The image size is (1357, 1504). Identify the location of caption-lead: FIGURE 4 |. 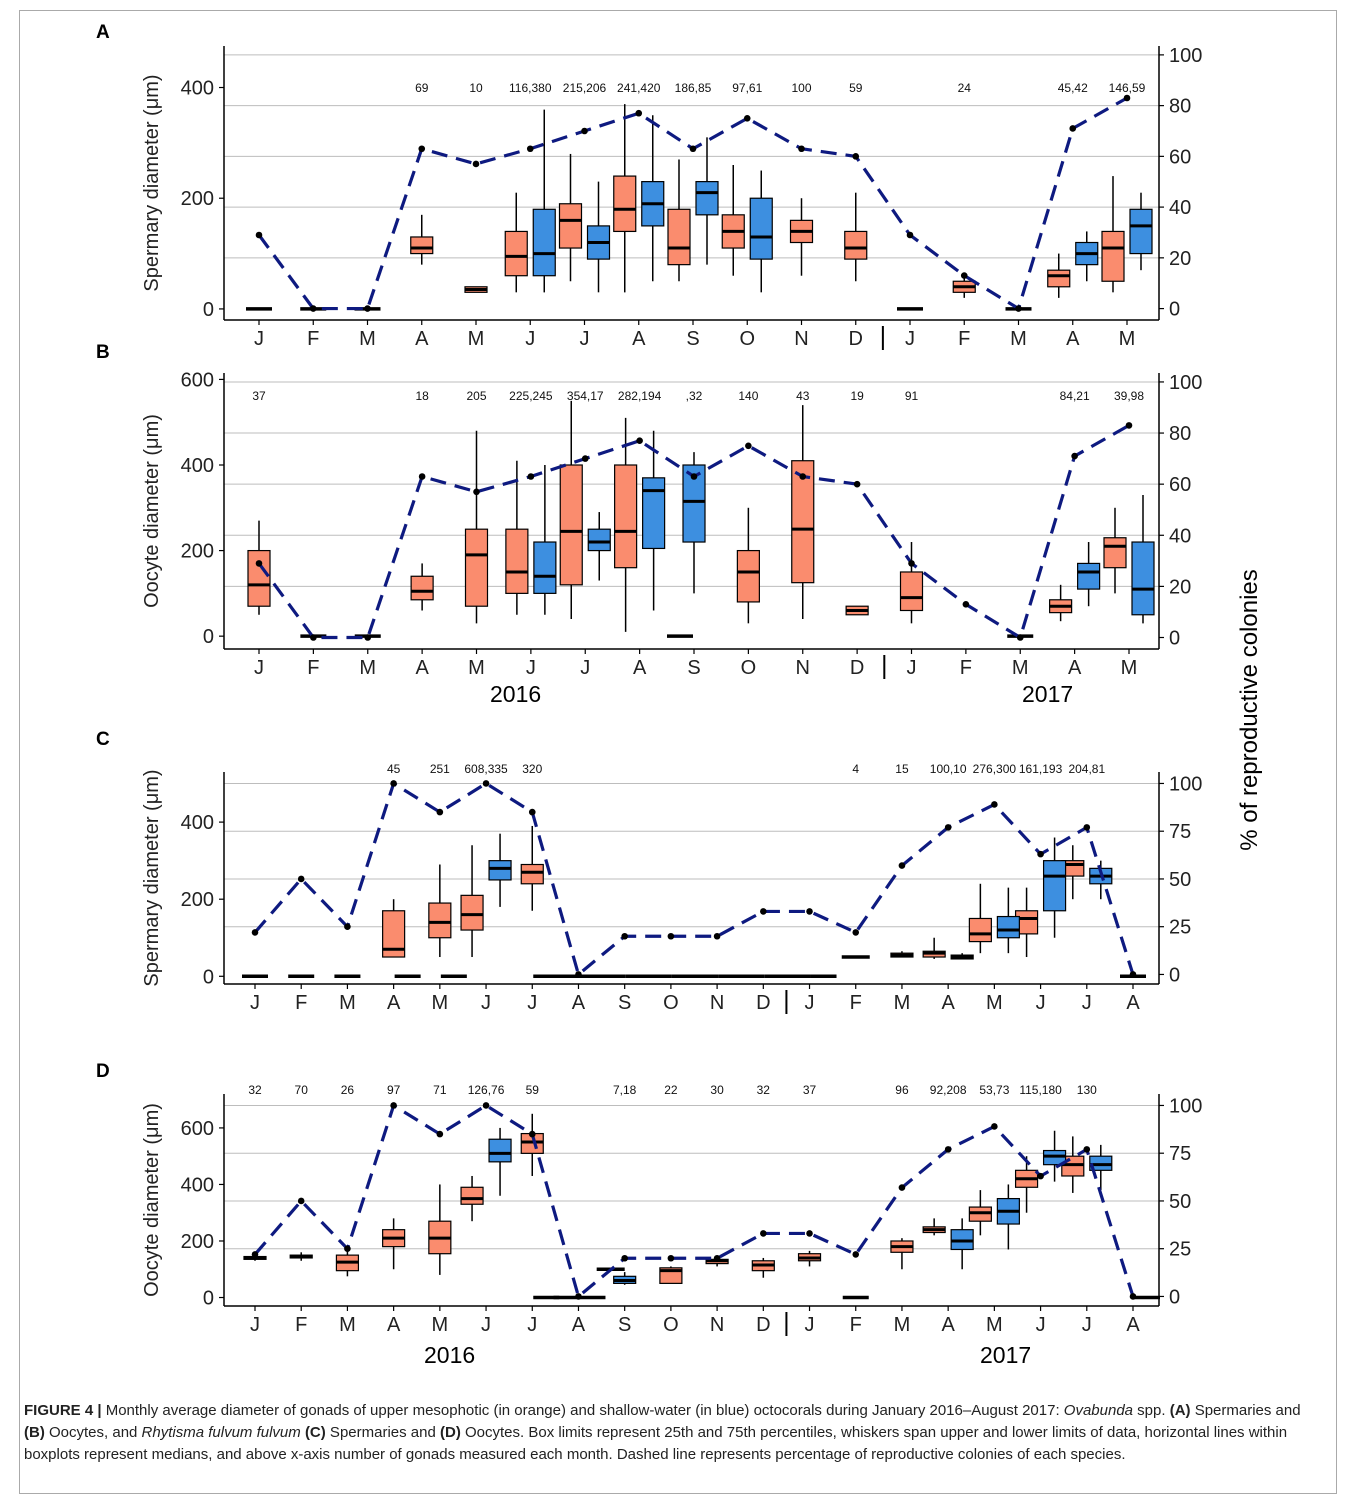
(63, 1410).